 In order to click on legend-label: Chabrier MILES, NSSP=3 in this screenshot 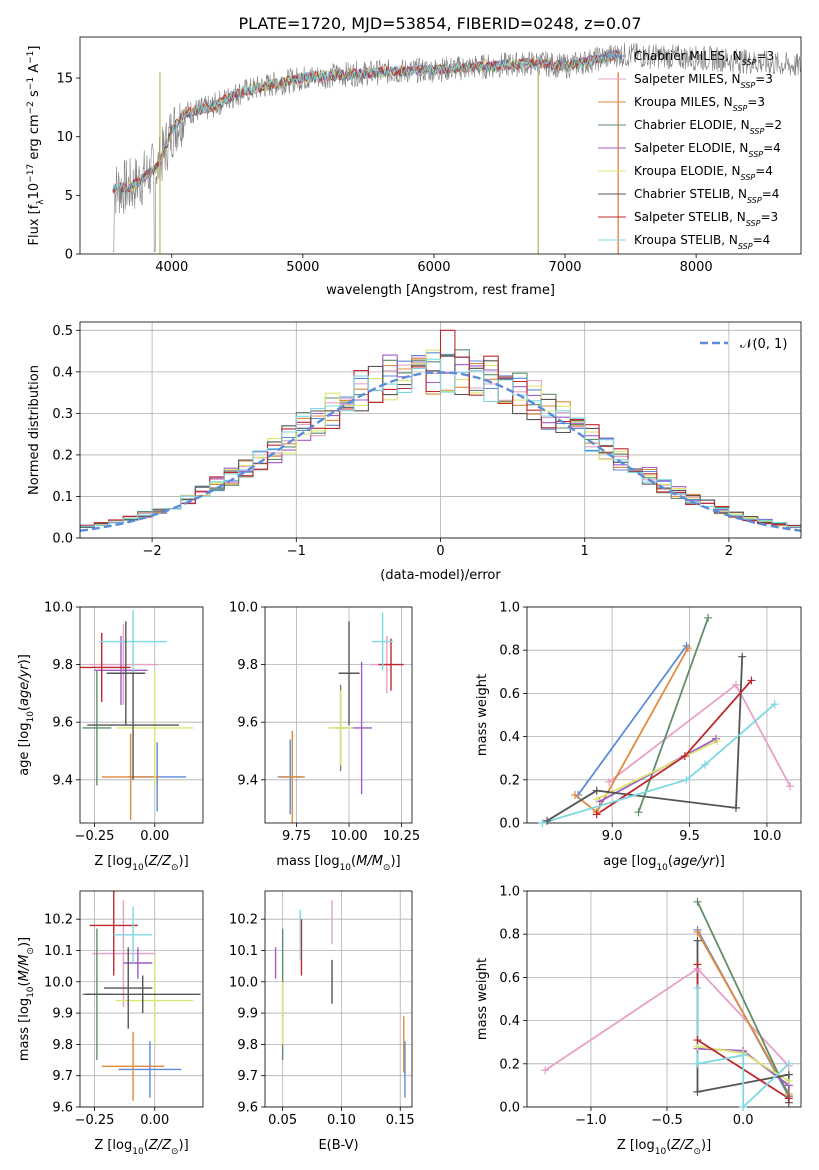, I will do `click(704, 58)`.